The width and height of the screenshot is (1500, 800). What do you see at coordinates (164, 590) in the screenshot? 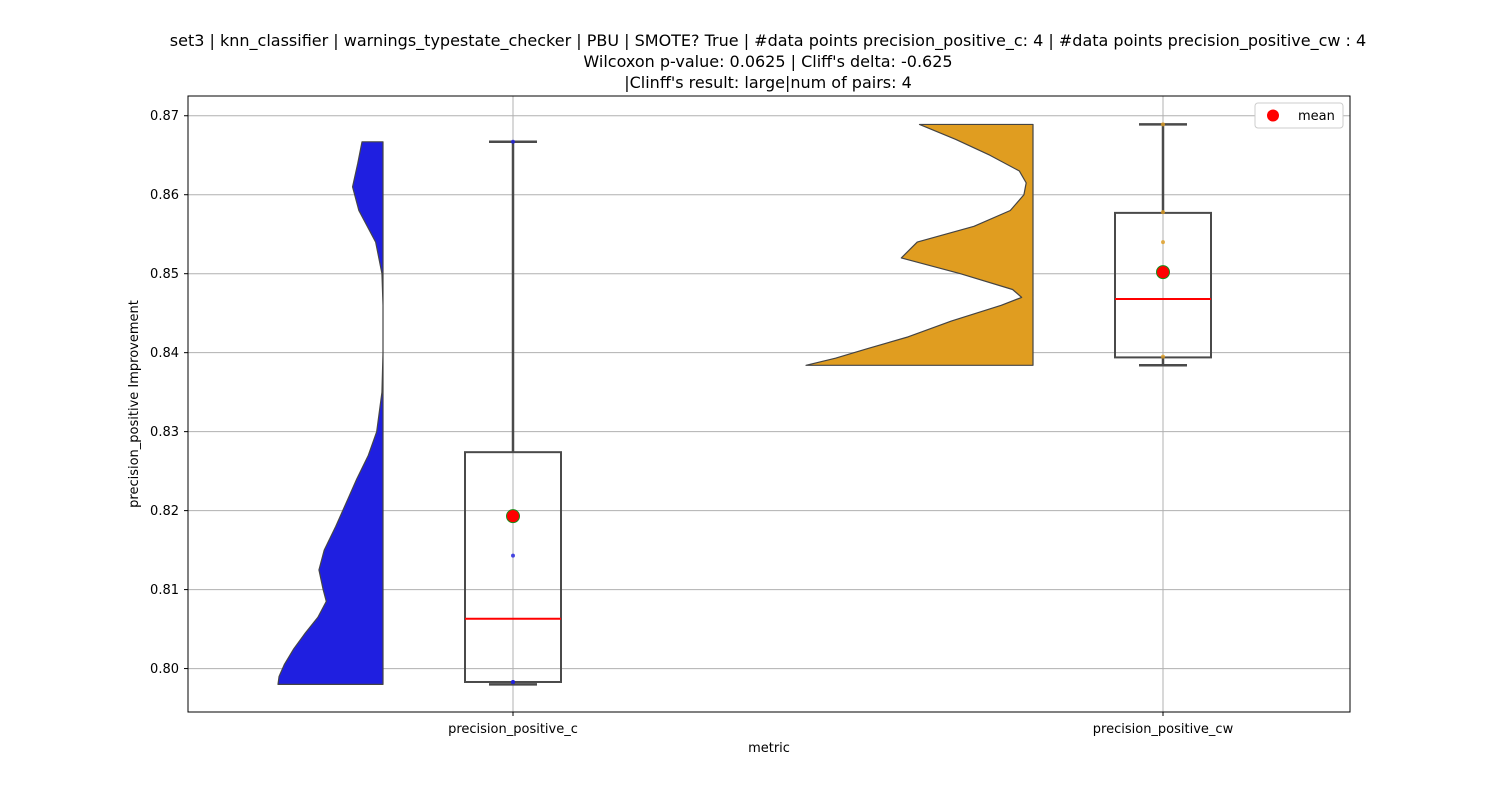
I see `y-tick-label: 0.81` at bounding box center [164, 590].